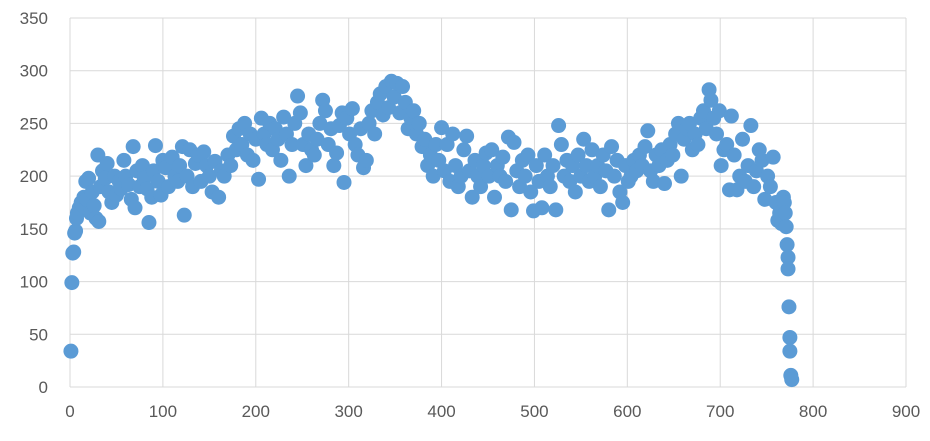 The image size is (930, 441). Describe the element at coordinates (348, 411) in the screenshot. I see `x-tick-label: 300` at that location.